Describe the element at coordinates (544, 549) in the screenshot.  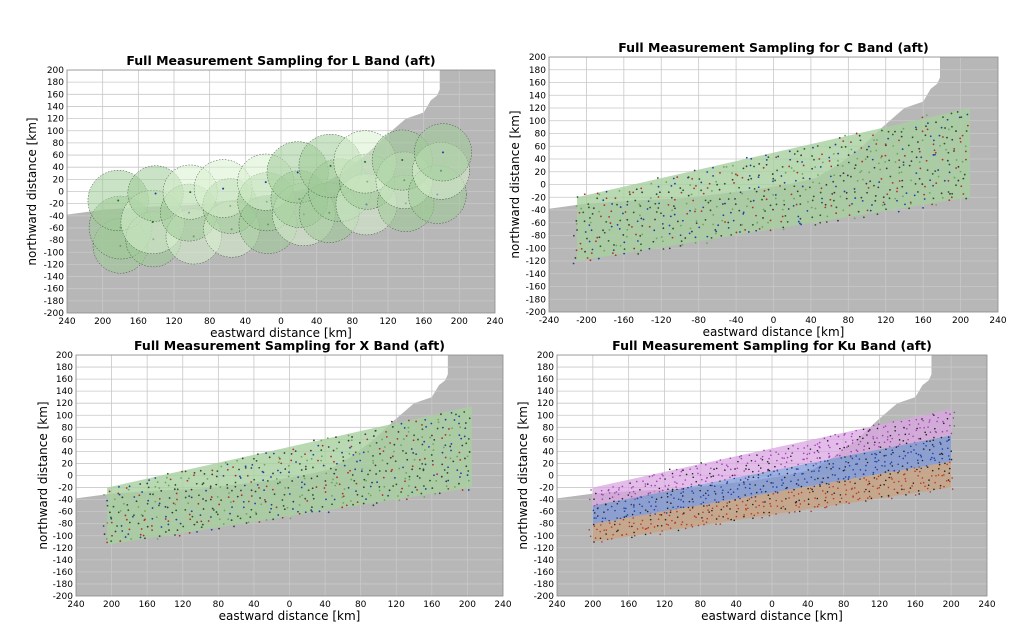
I see `y-tick-label: -120` at that location.